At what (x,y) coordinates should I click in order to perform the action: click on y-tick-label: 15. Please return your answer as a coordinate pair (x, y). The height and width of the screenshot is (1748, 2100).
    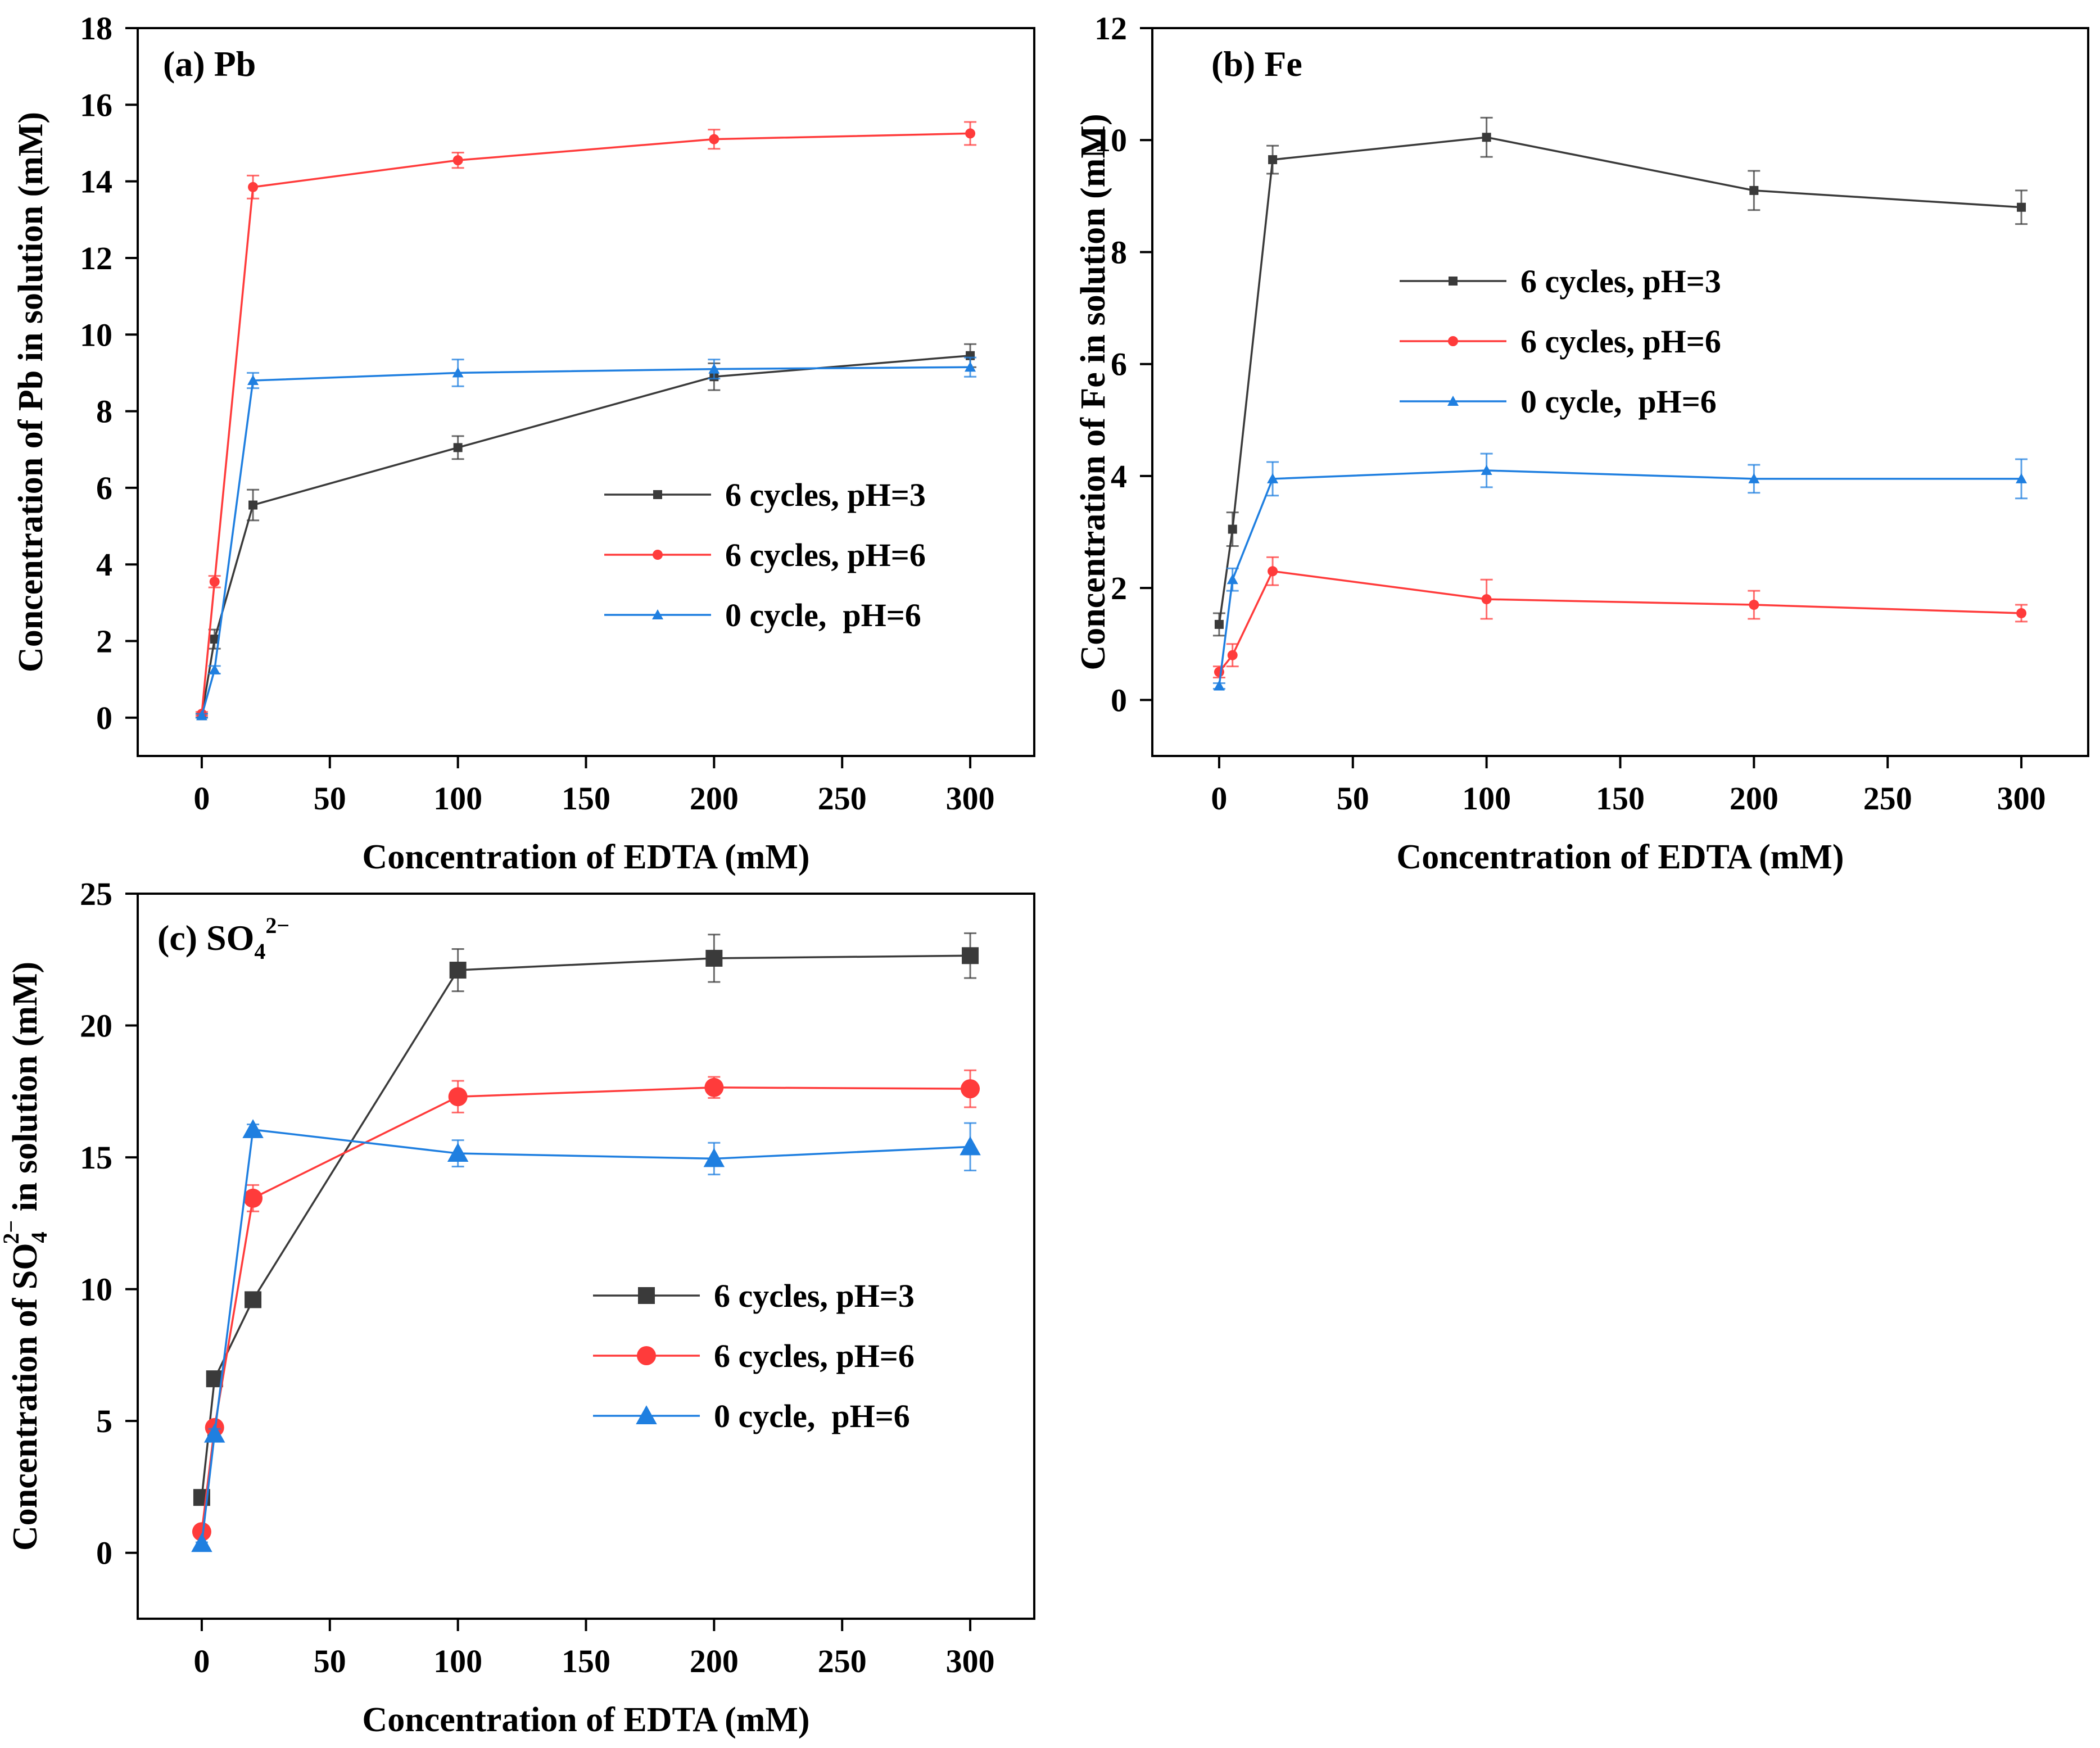
    Looking at the image, I should click on (96, 1157).